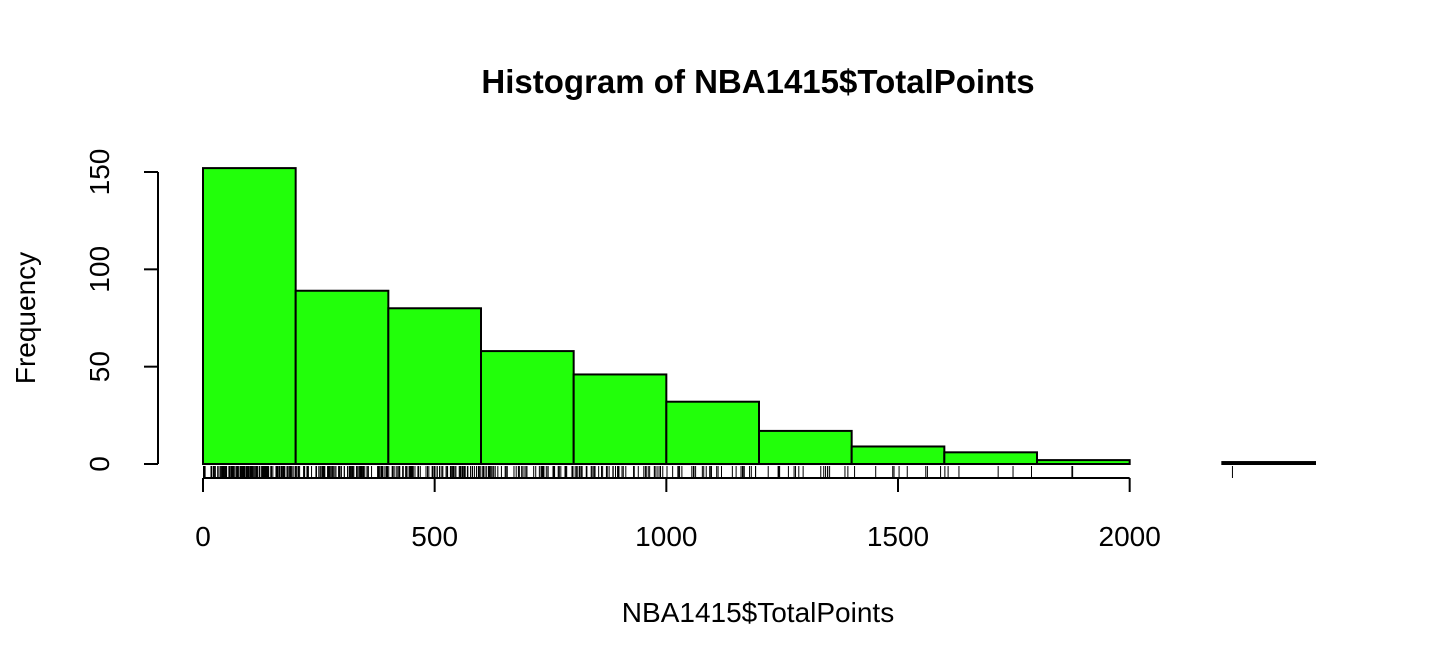  What do you see at coordinates (718, 472) in the screenshot?
I see `rug-group` at bounding box center [718, 472].